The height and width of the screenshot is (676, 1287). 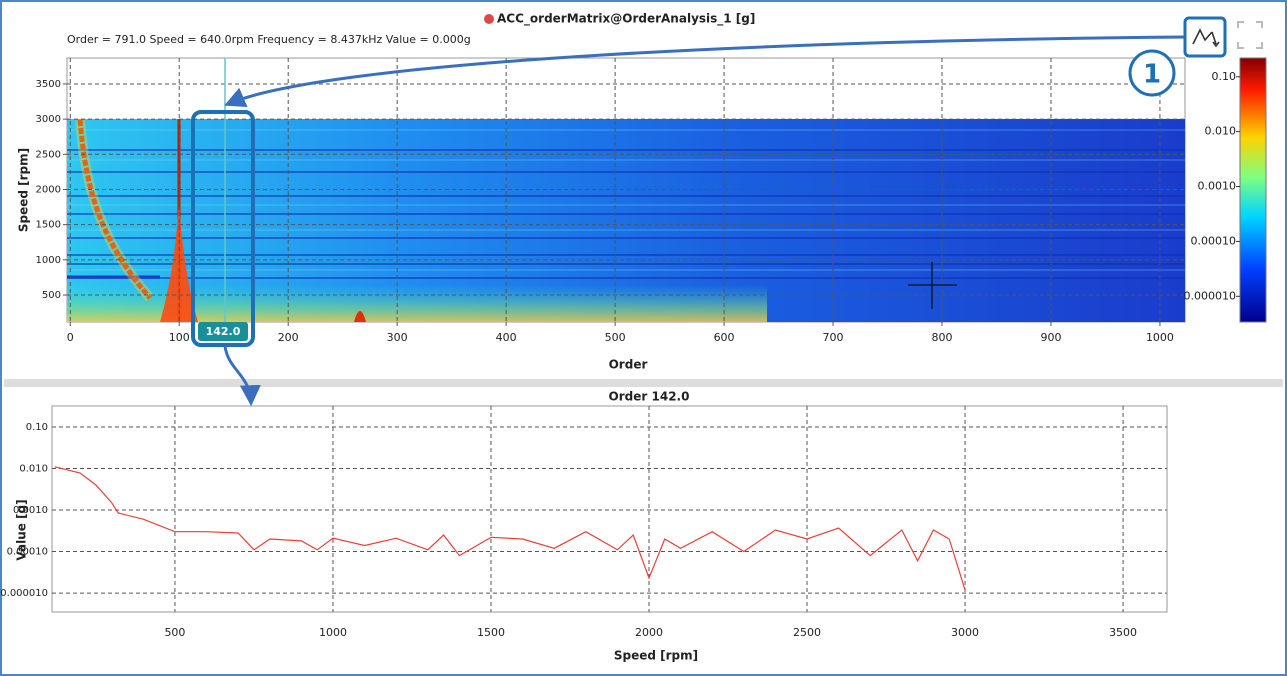 I want to click on x-tick-label: 2000, so click(x=649, y=632).